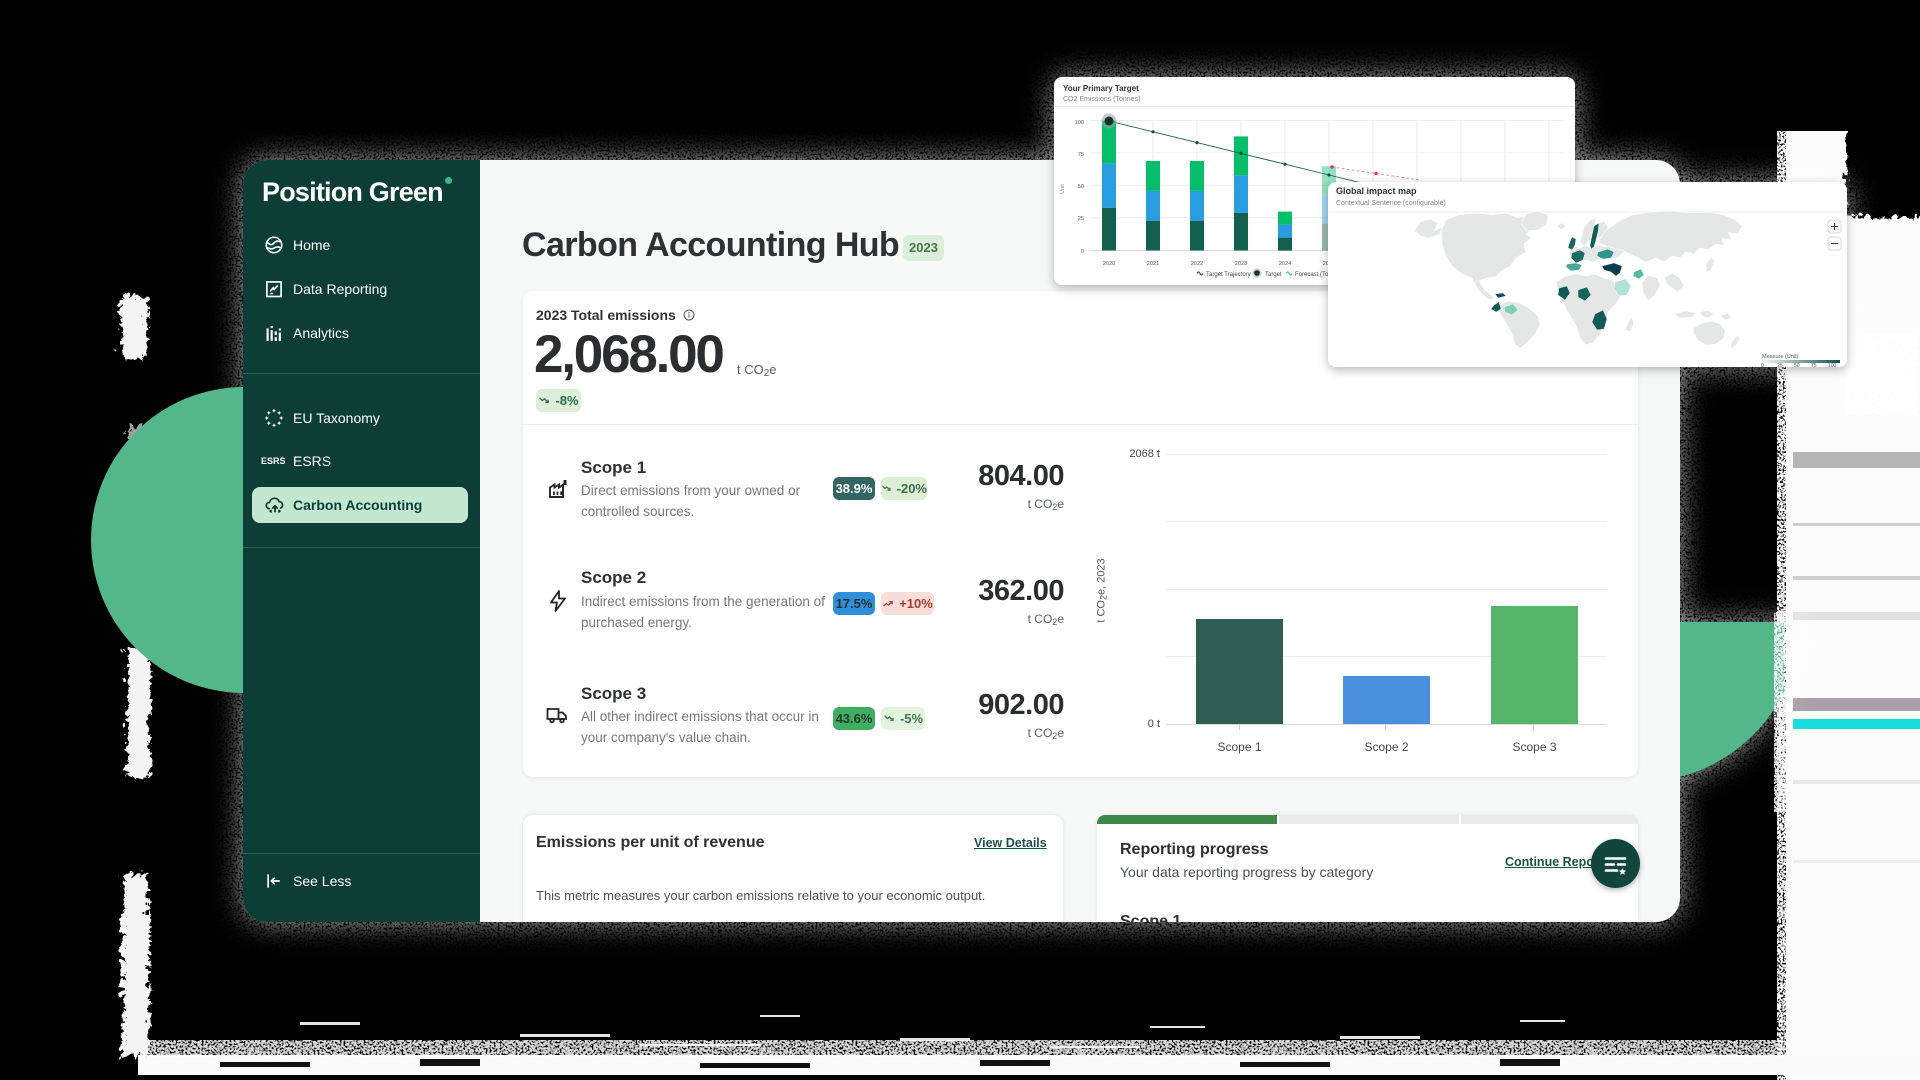  Describe the element at coordinates (1228, 275) in the screenshot. I see `svg-text: Target Trajectory` at that location.